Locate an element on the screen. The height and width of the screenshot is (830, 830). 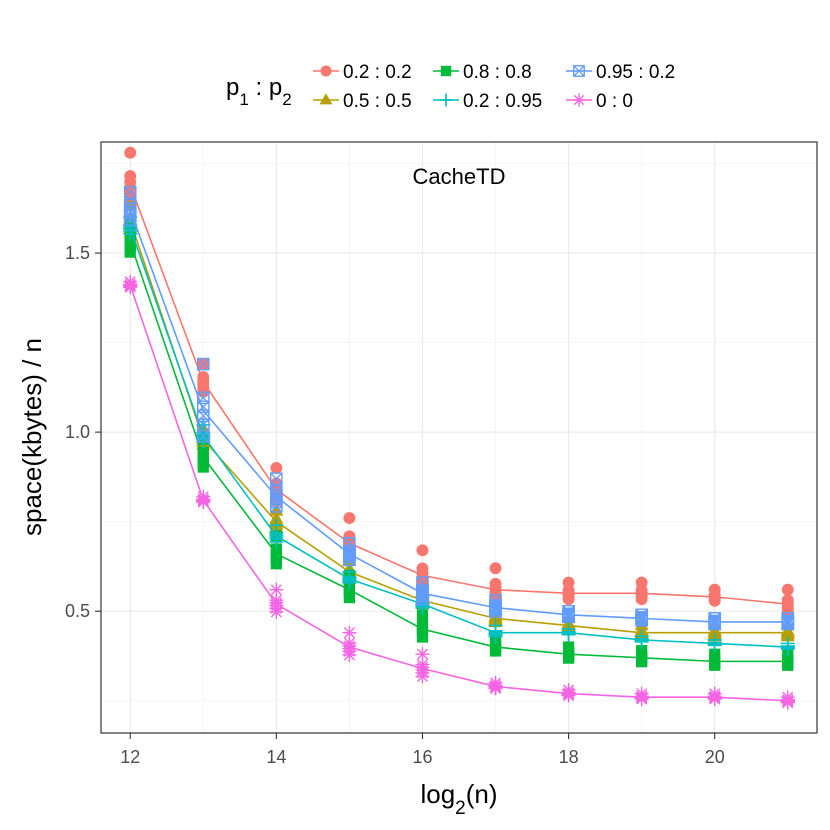
y-axis: 0.5 1.0 1.5 is located at coordinates (83, 432).